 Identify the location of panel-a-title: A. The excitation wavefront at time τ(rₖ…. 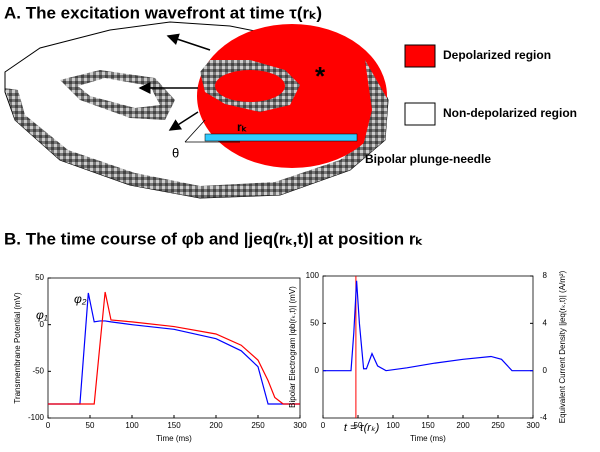
(163, 12).